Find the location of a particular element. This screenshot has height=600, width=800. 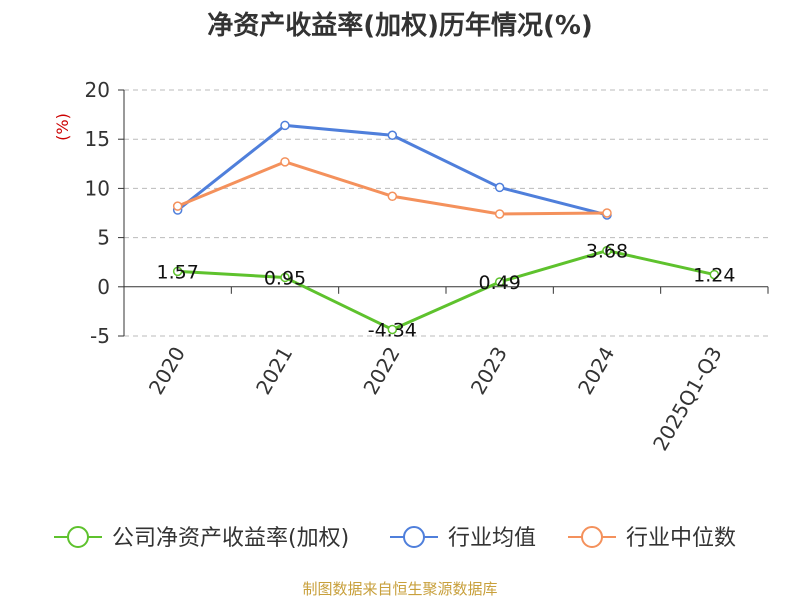

data-label: 0.49 is located at coordinates (500, 283).